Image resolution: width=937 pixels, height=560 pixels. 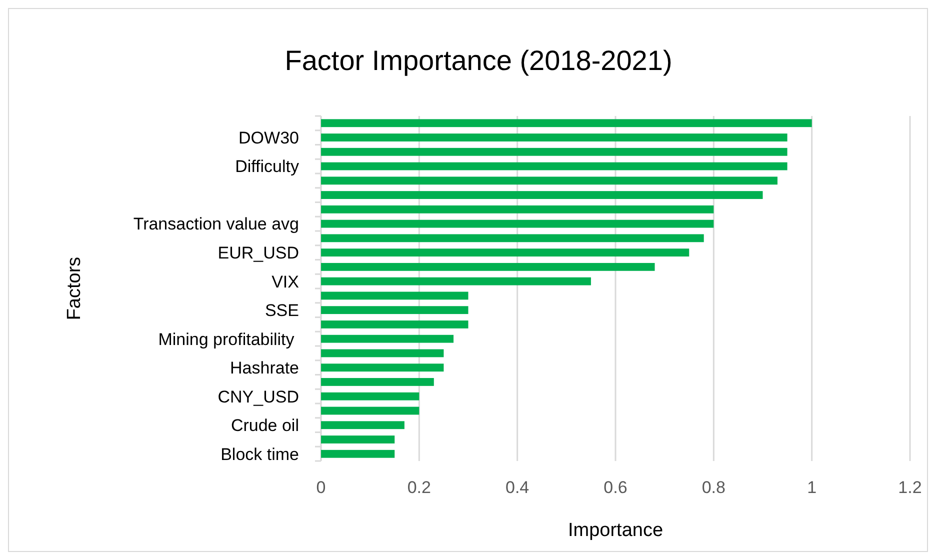 I want to click on x-tick-label: 0.4, so click(x=518, y=487).